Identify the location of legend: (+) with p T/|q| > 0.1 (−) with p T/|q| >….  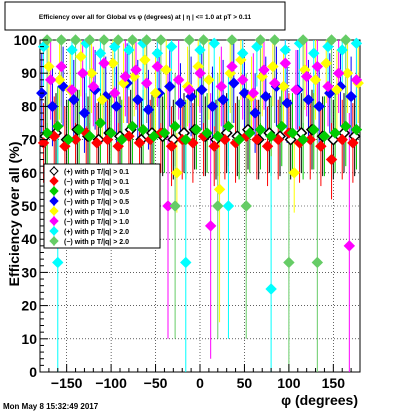
(102, 206).